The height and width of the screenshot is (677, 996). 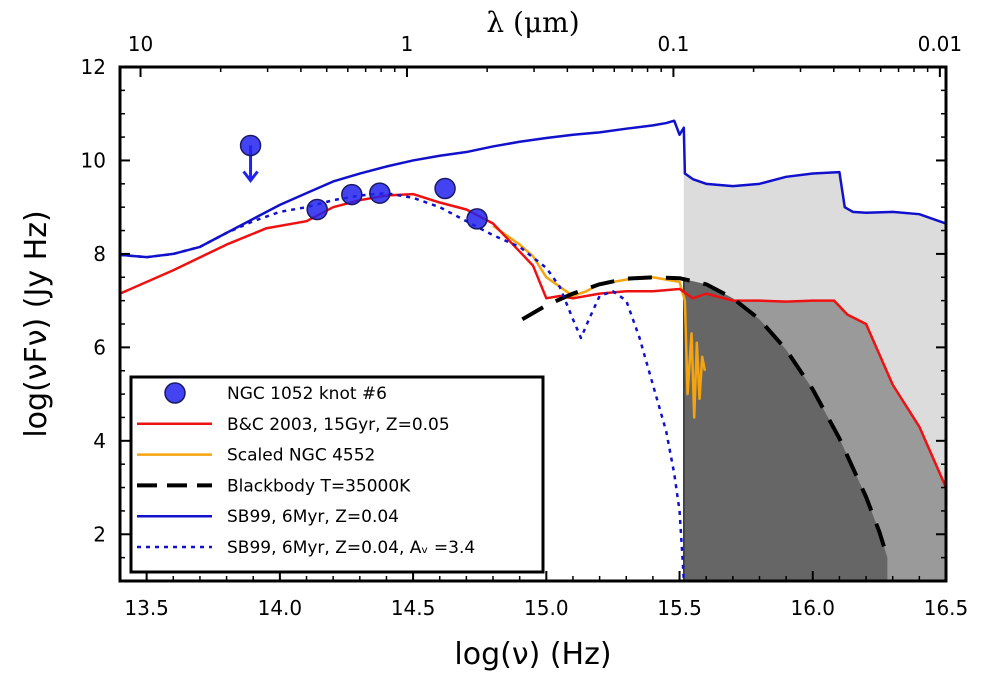 I want to click on upper-limit-point, so click(x=250, y=145).